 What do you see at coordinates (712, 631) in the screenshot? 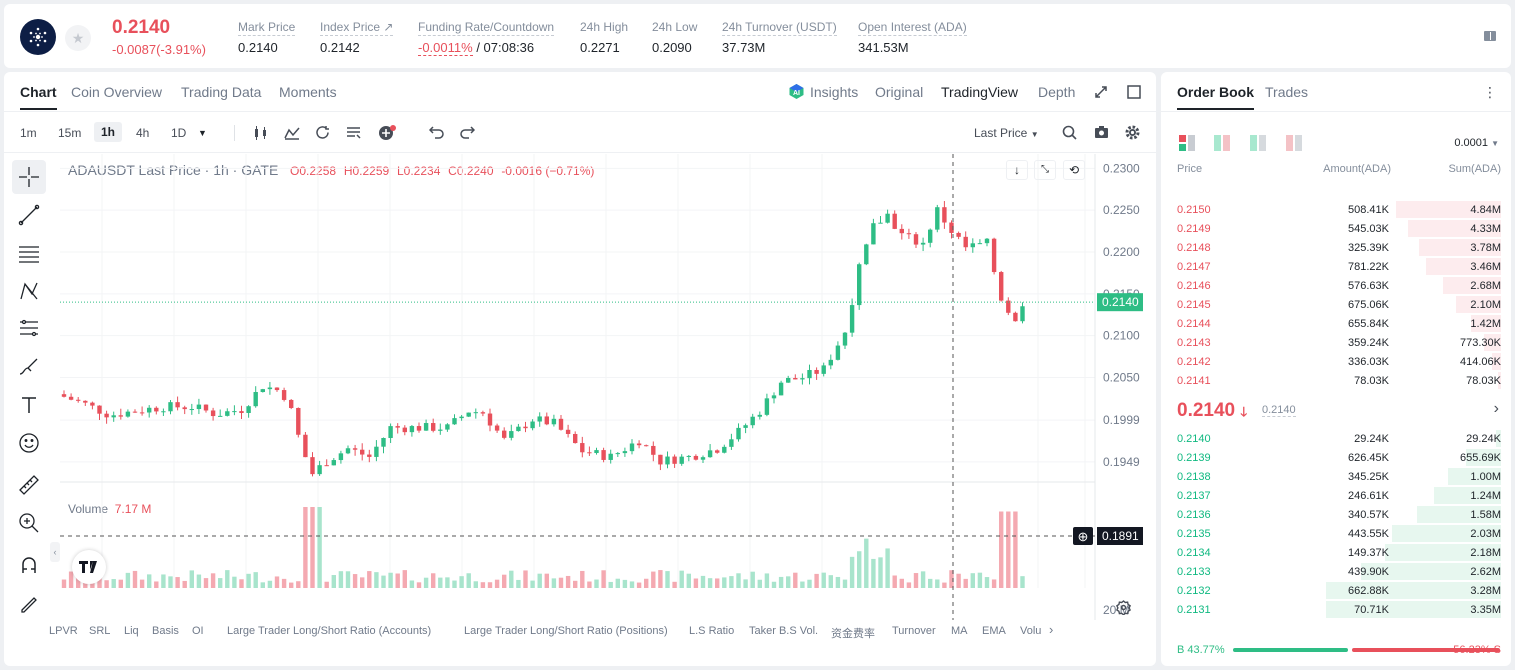
I see `indicator-ls-ratio: L.S Ratio` at bounding box center [712, 631].